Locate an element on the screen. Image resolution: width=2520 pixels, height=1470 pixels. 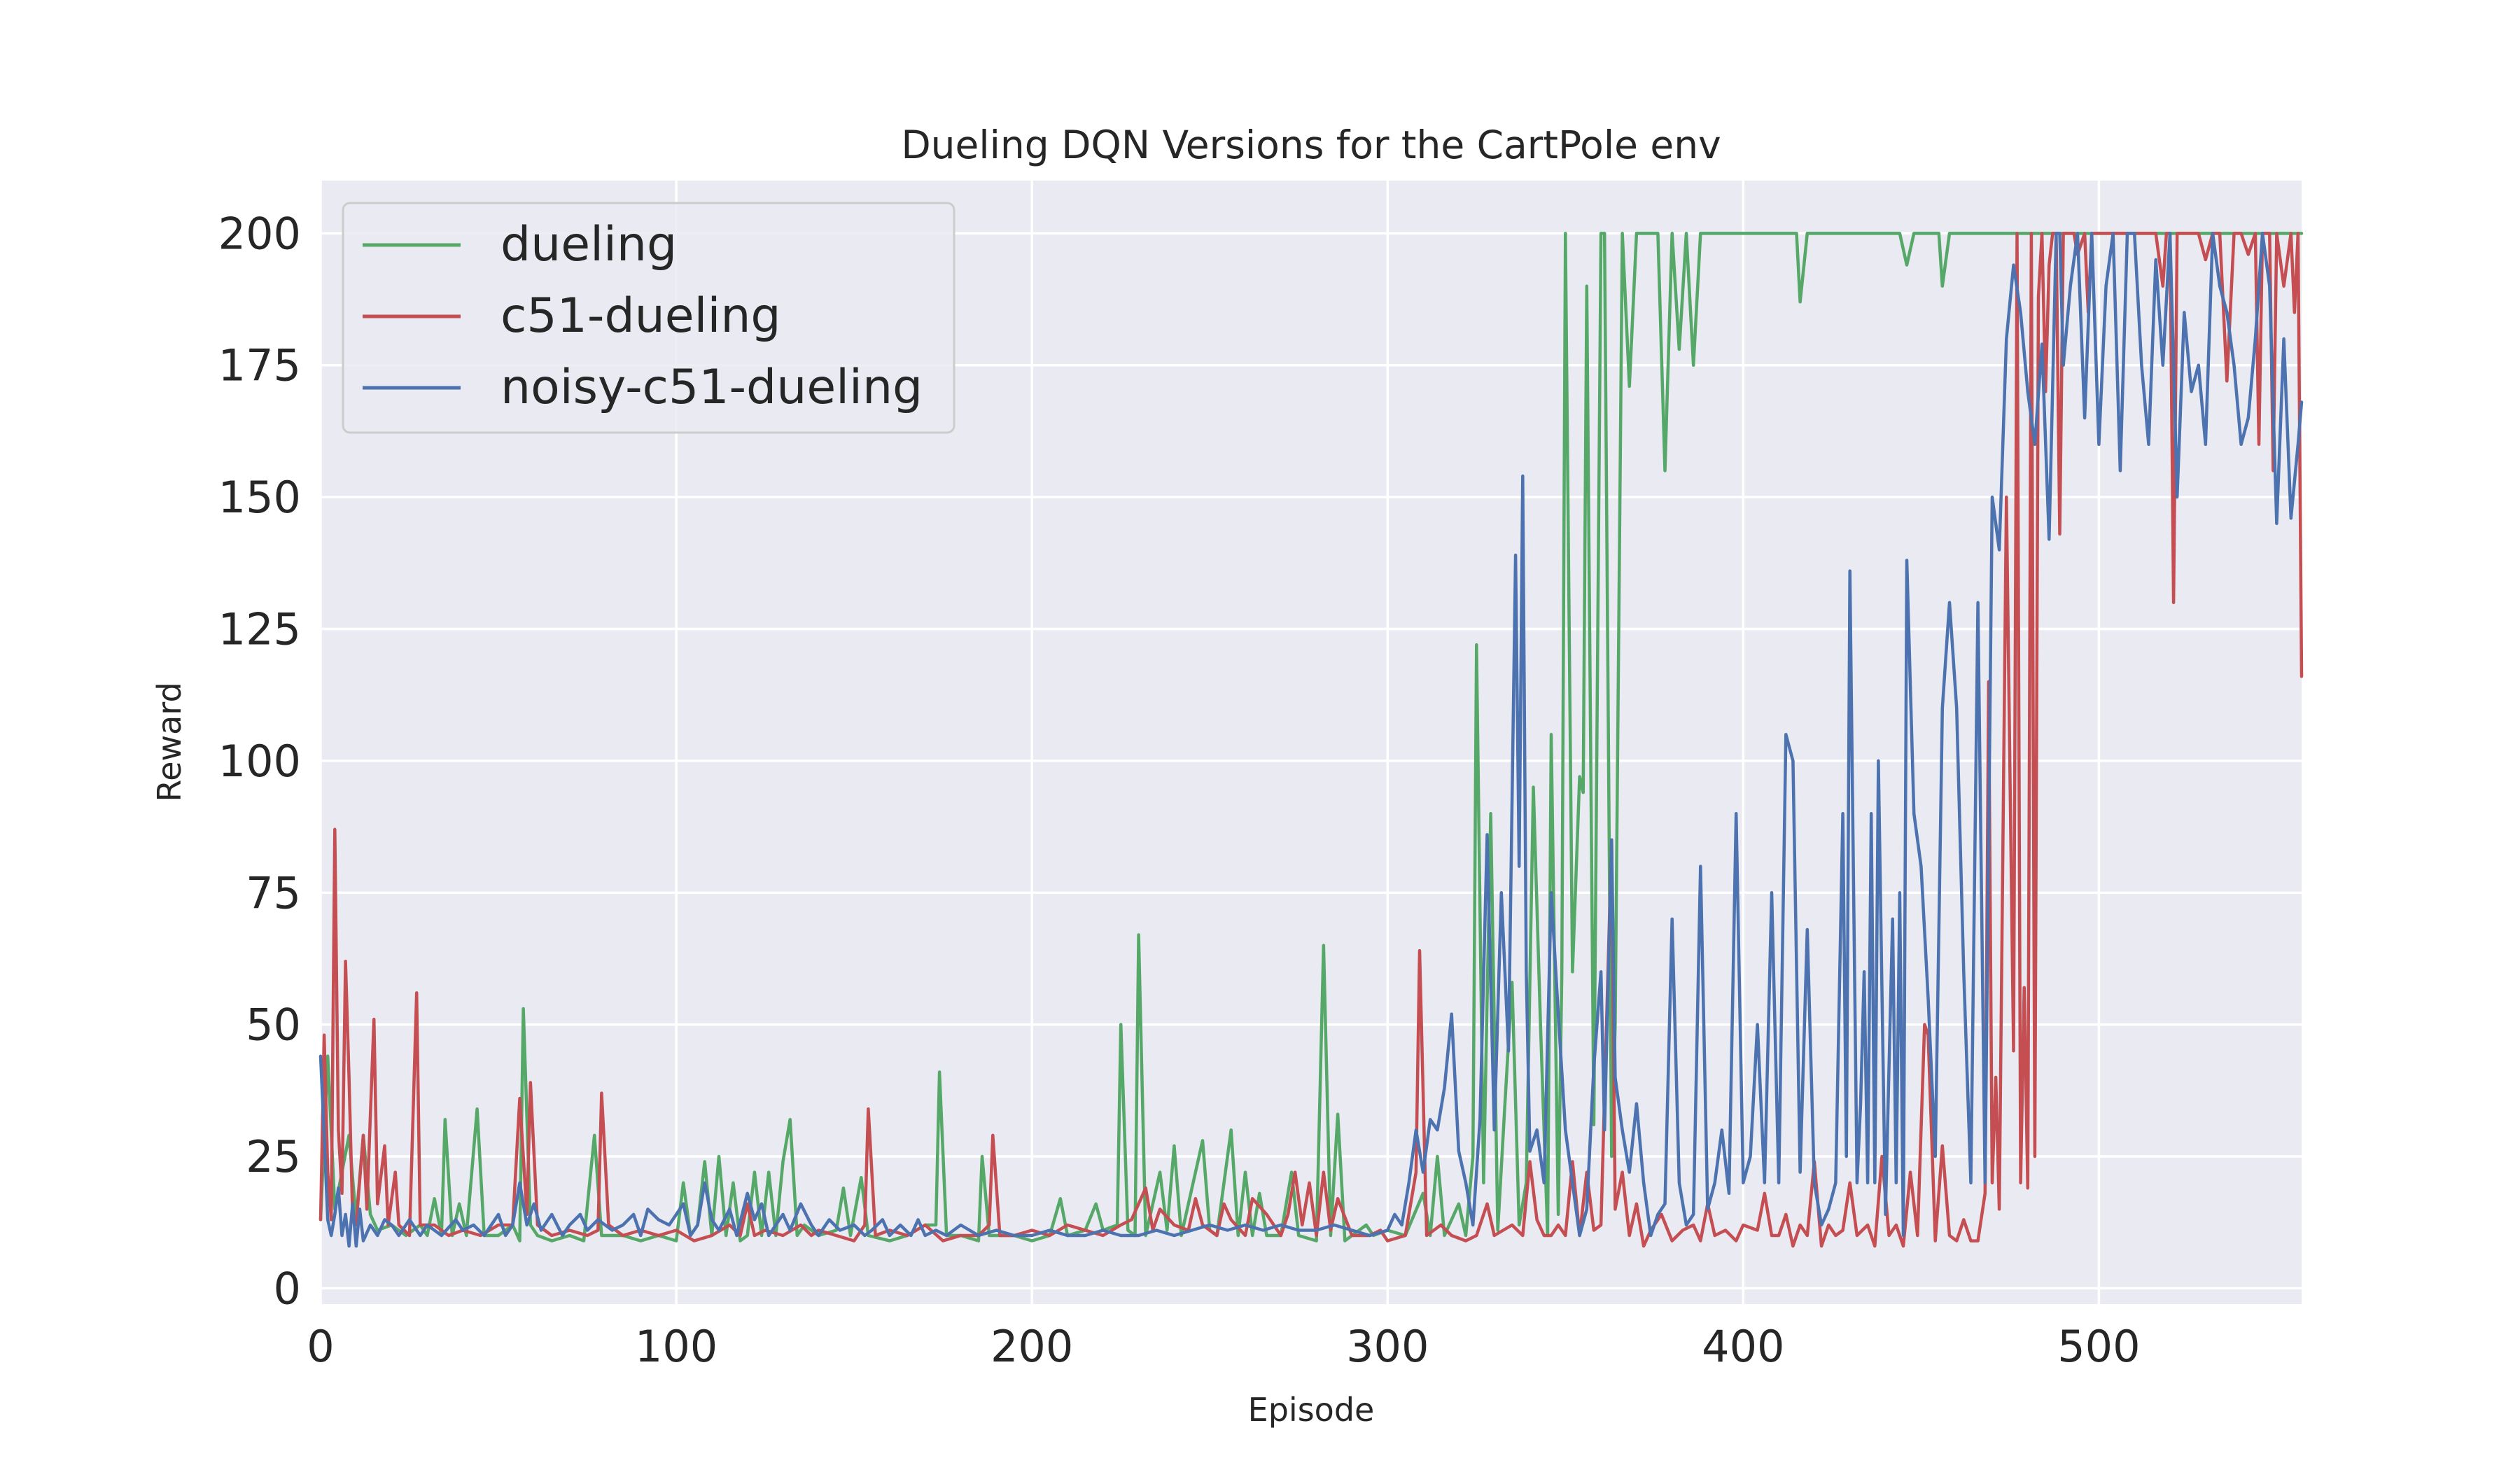
legend: dueling c51-dueling noisy-c51-dueling is located at coordinates (648, 318).